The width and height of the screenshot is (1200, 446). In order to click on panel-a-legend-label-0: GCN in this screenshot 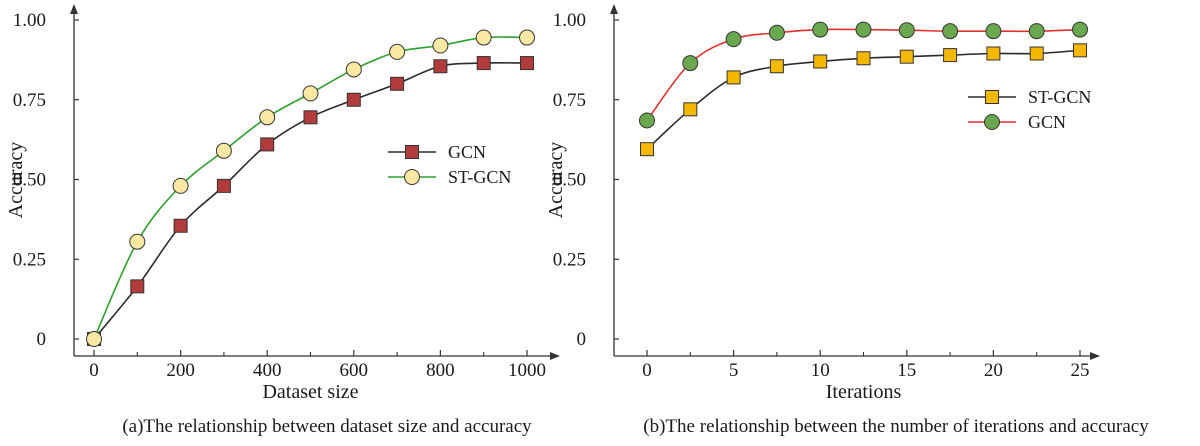, I will do `click(467, 152)`.